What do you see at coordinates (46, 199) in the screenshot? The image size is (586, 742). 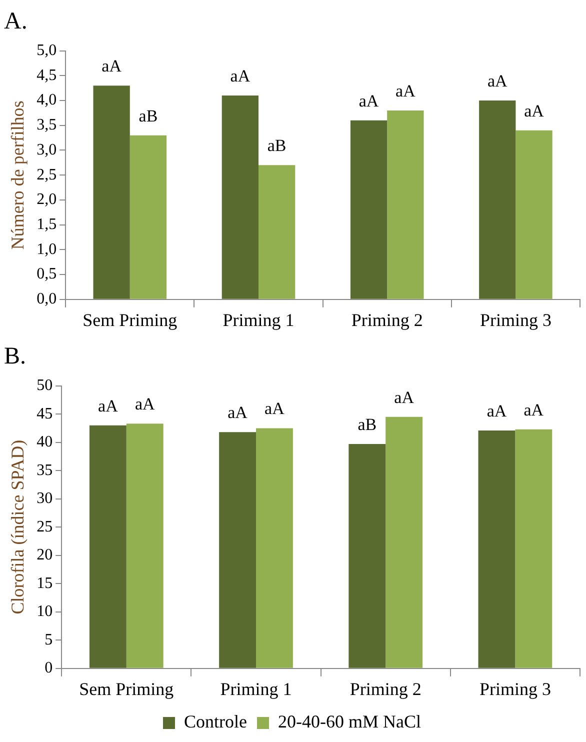 I see `y-tick-label: 2,0` at bounding box center [46, 199].